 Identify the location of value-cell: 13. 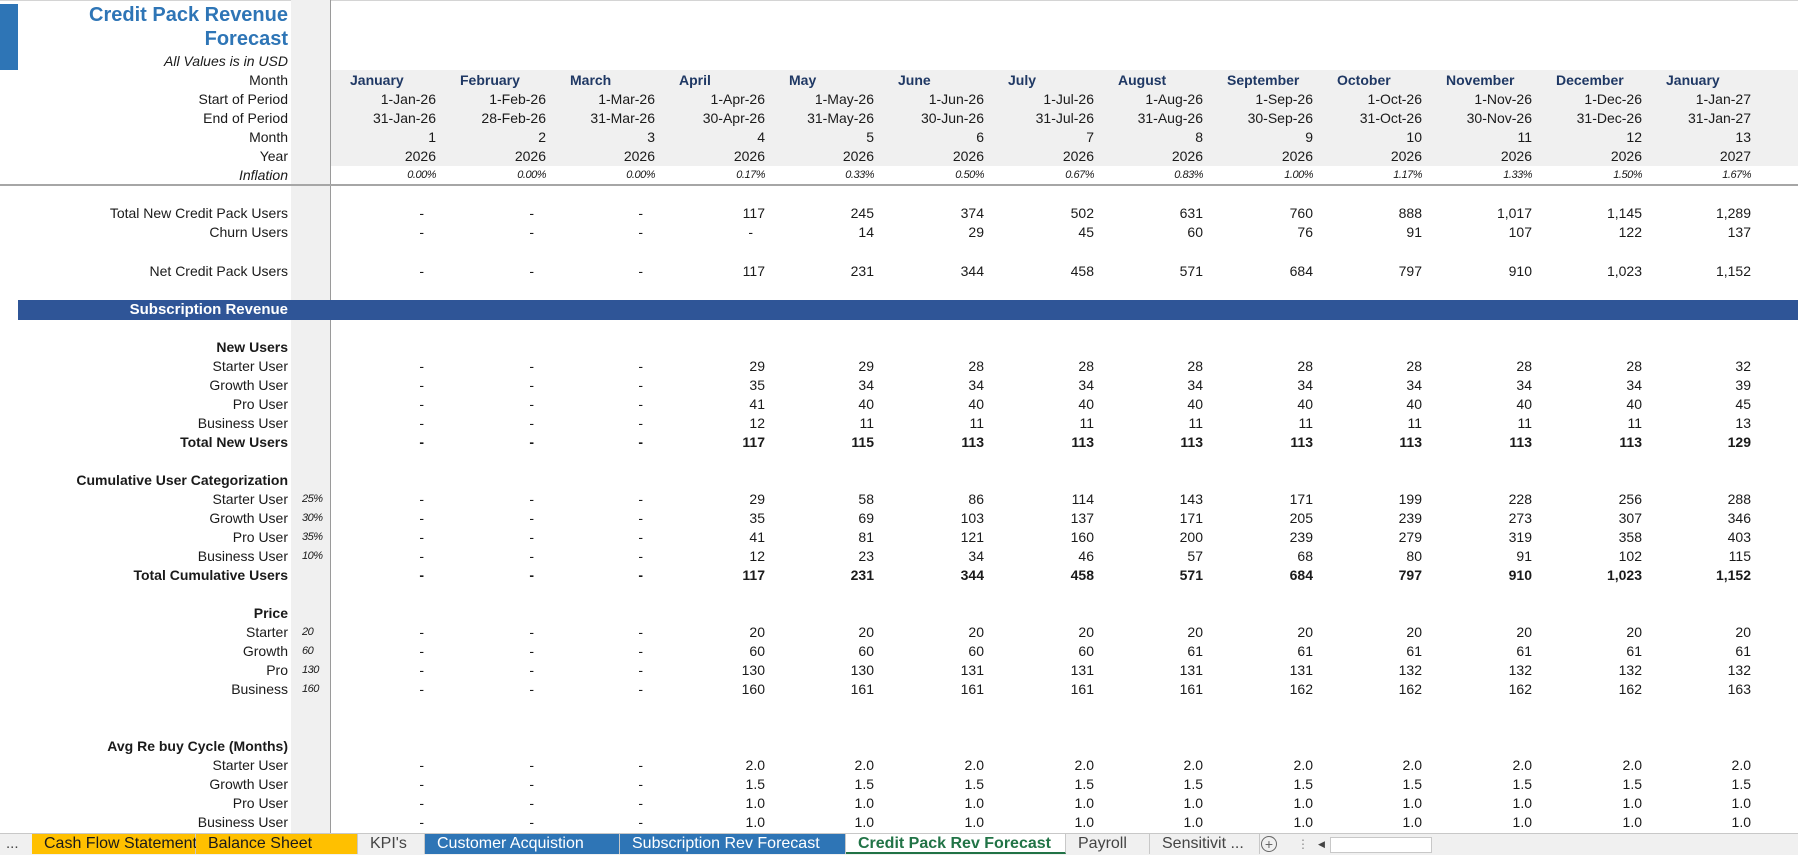
(1743, 423).